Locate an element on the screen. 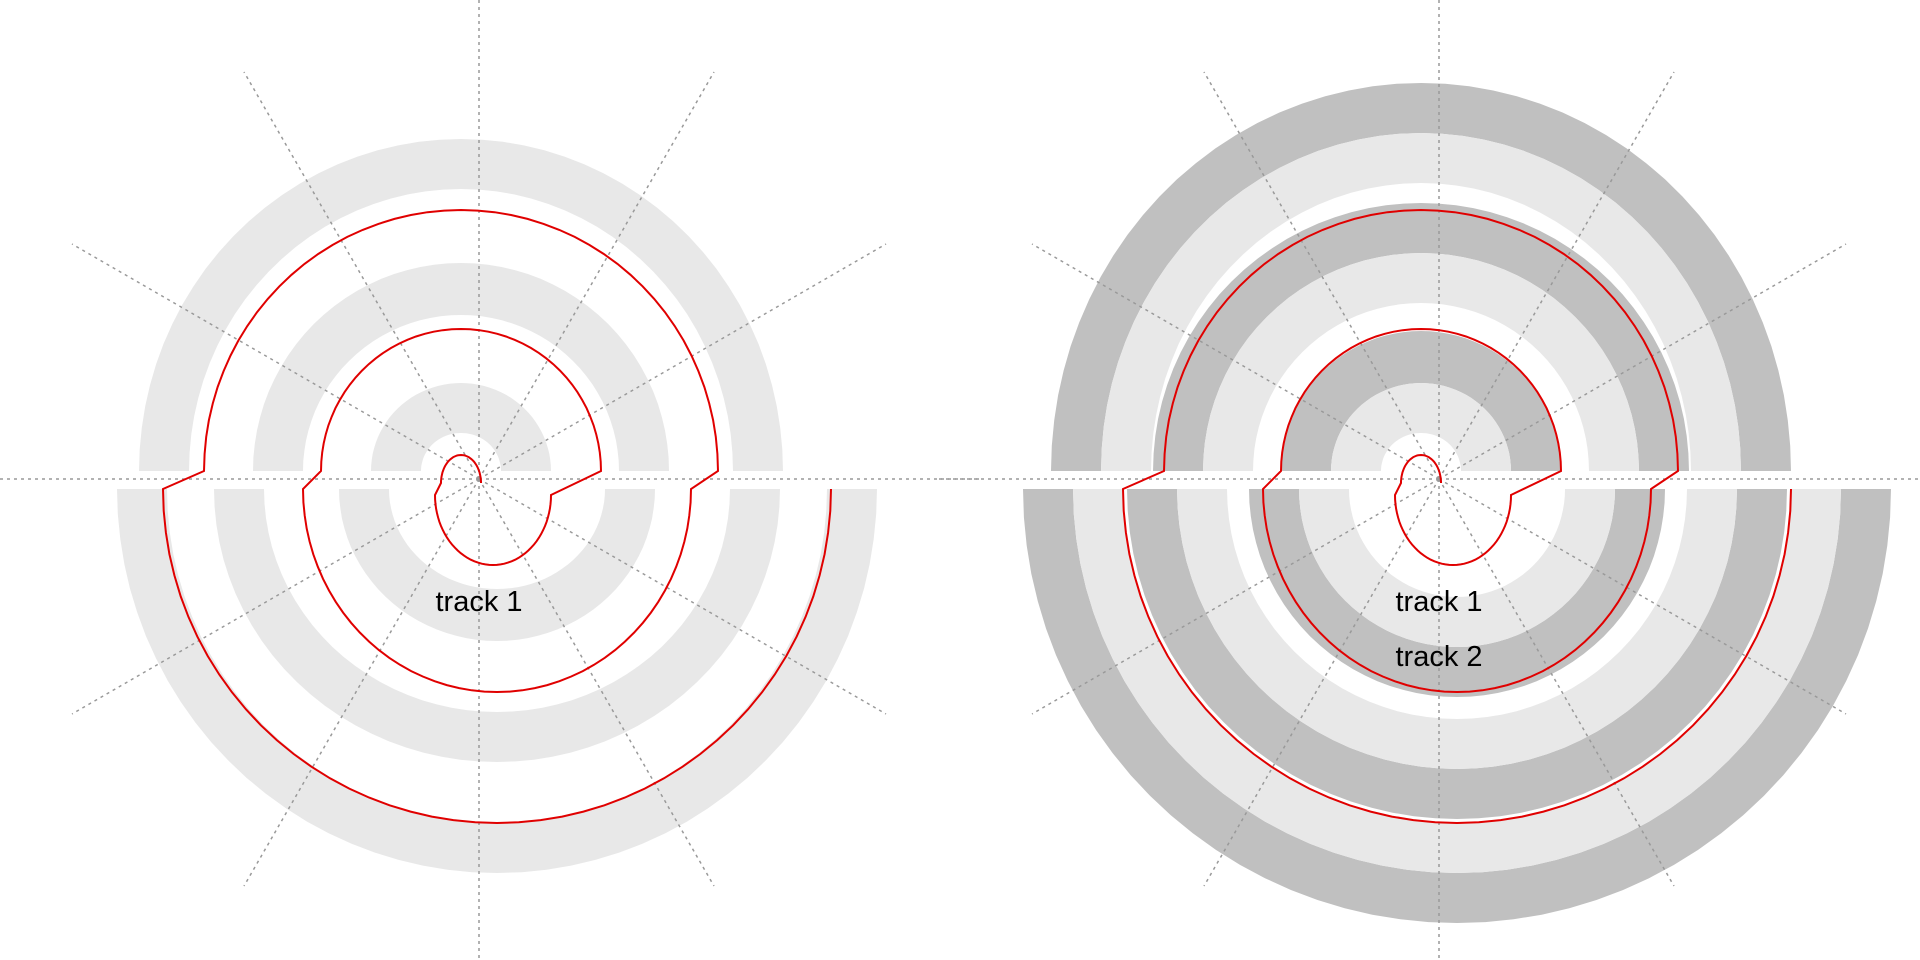  right-track-2-label: track 2 is located at coordinates (1438, 657).